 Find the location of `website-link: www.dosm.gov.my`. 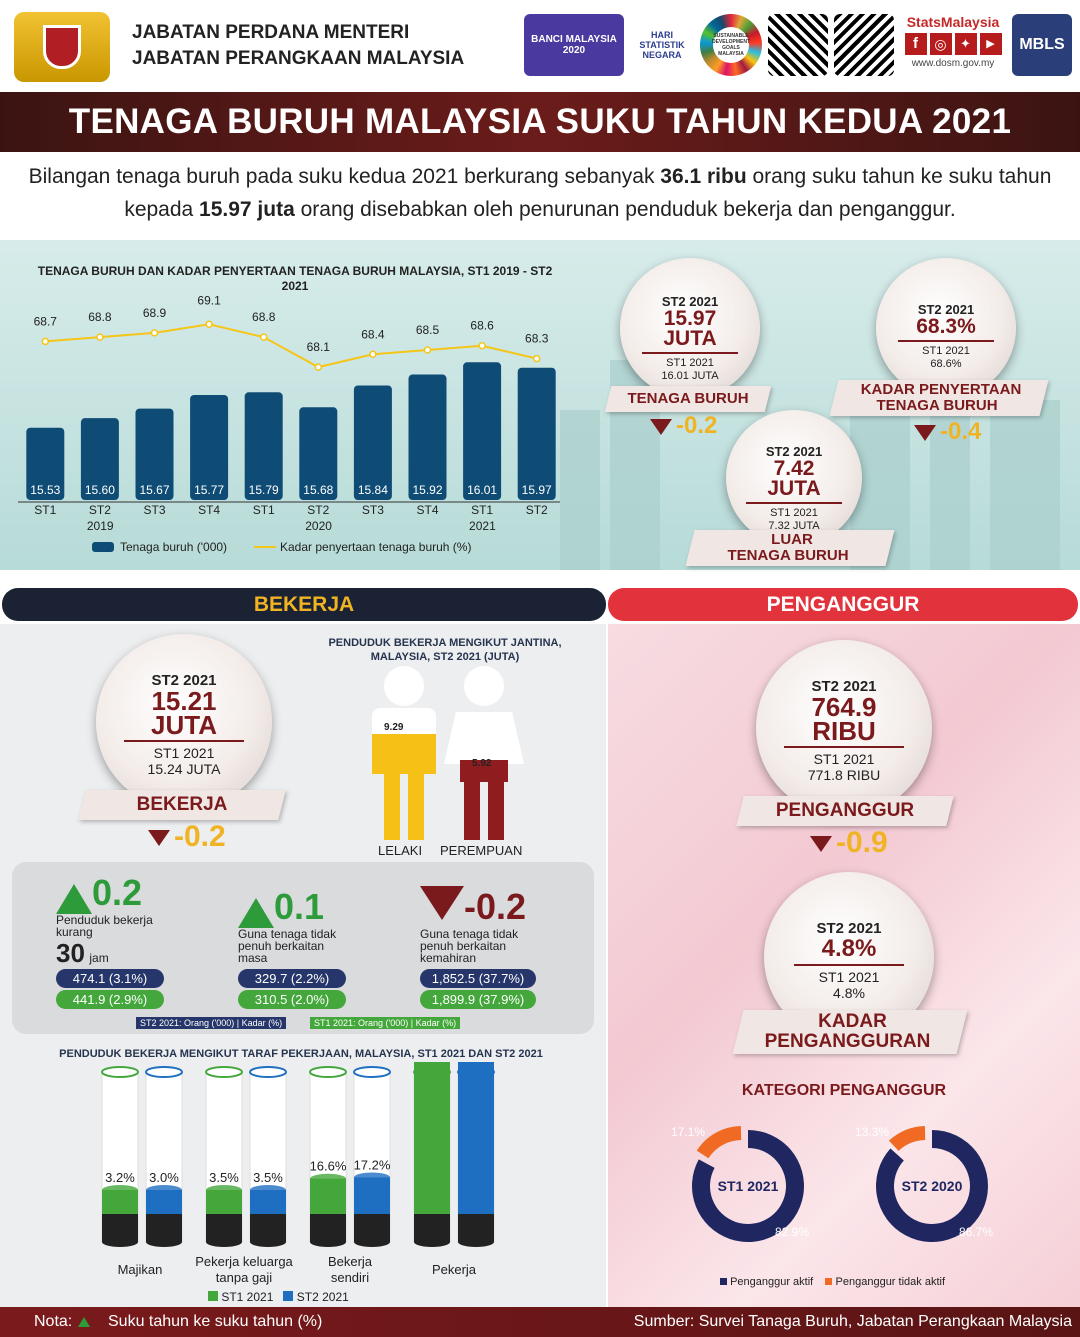

website-link: www.dosm.gov.my is located at coordinates (953, 63).